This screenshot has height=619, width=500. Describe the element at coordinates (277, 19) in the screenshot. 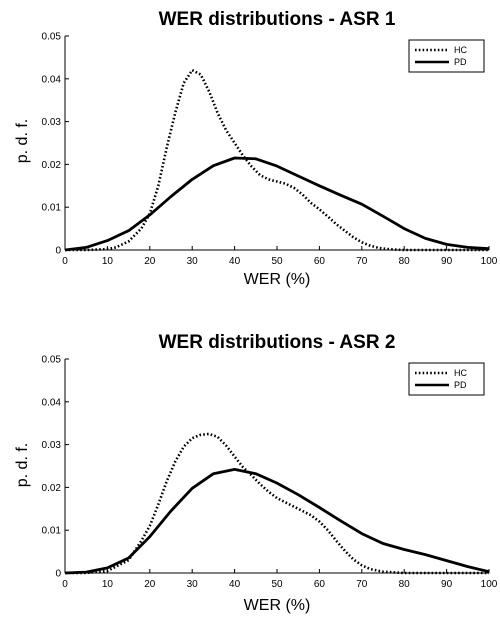

I see `chart-title: WER distributions - ASR 1` at that location.